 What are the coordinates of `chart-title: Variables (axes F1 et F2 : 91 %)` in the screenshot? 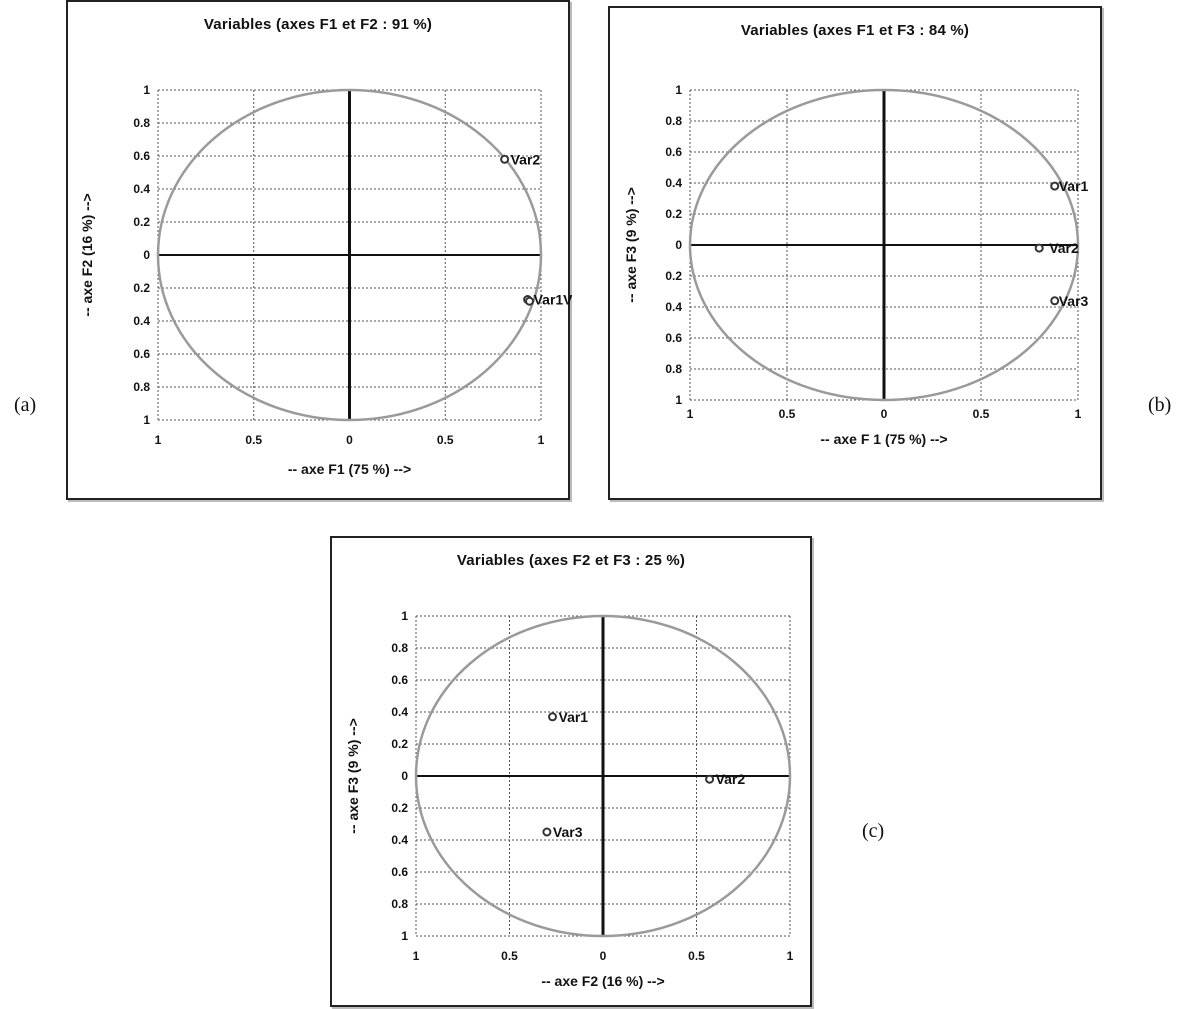 It's located at (318, 24).